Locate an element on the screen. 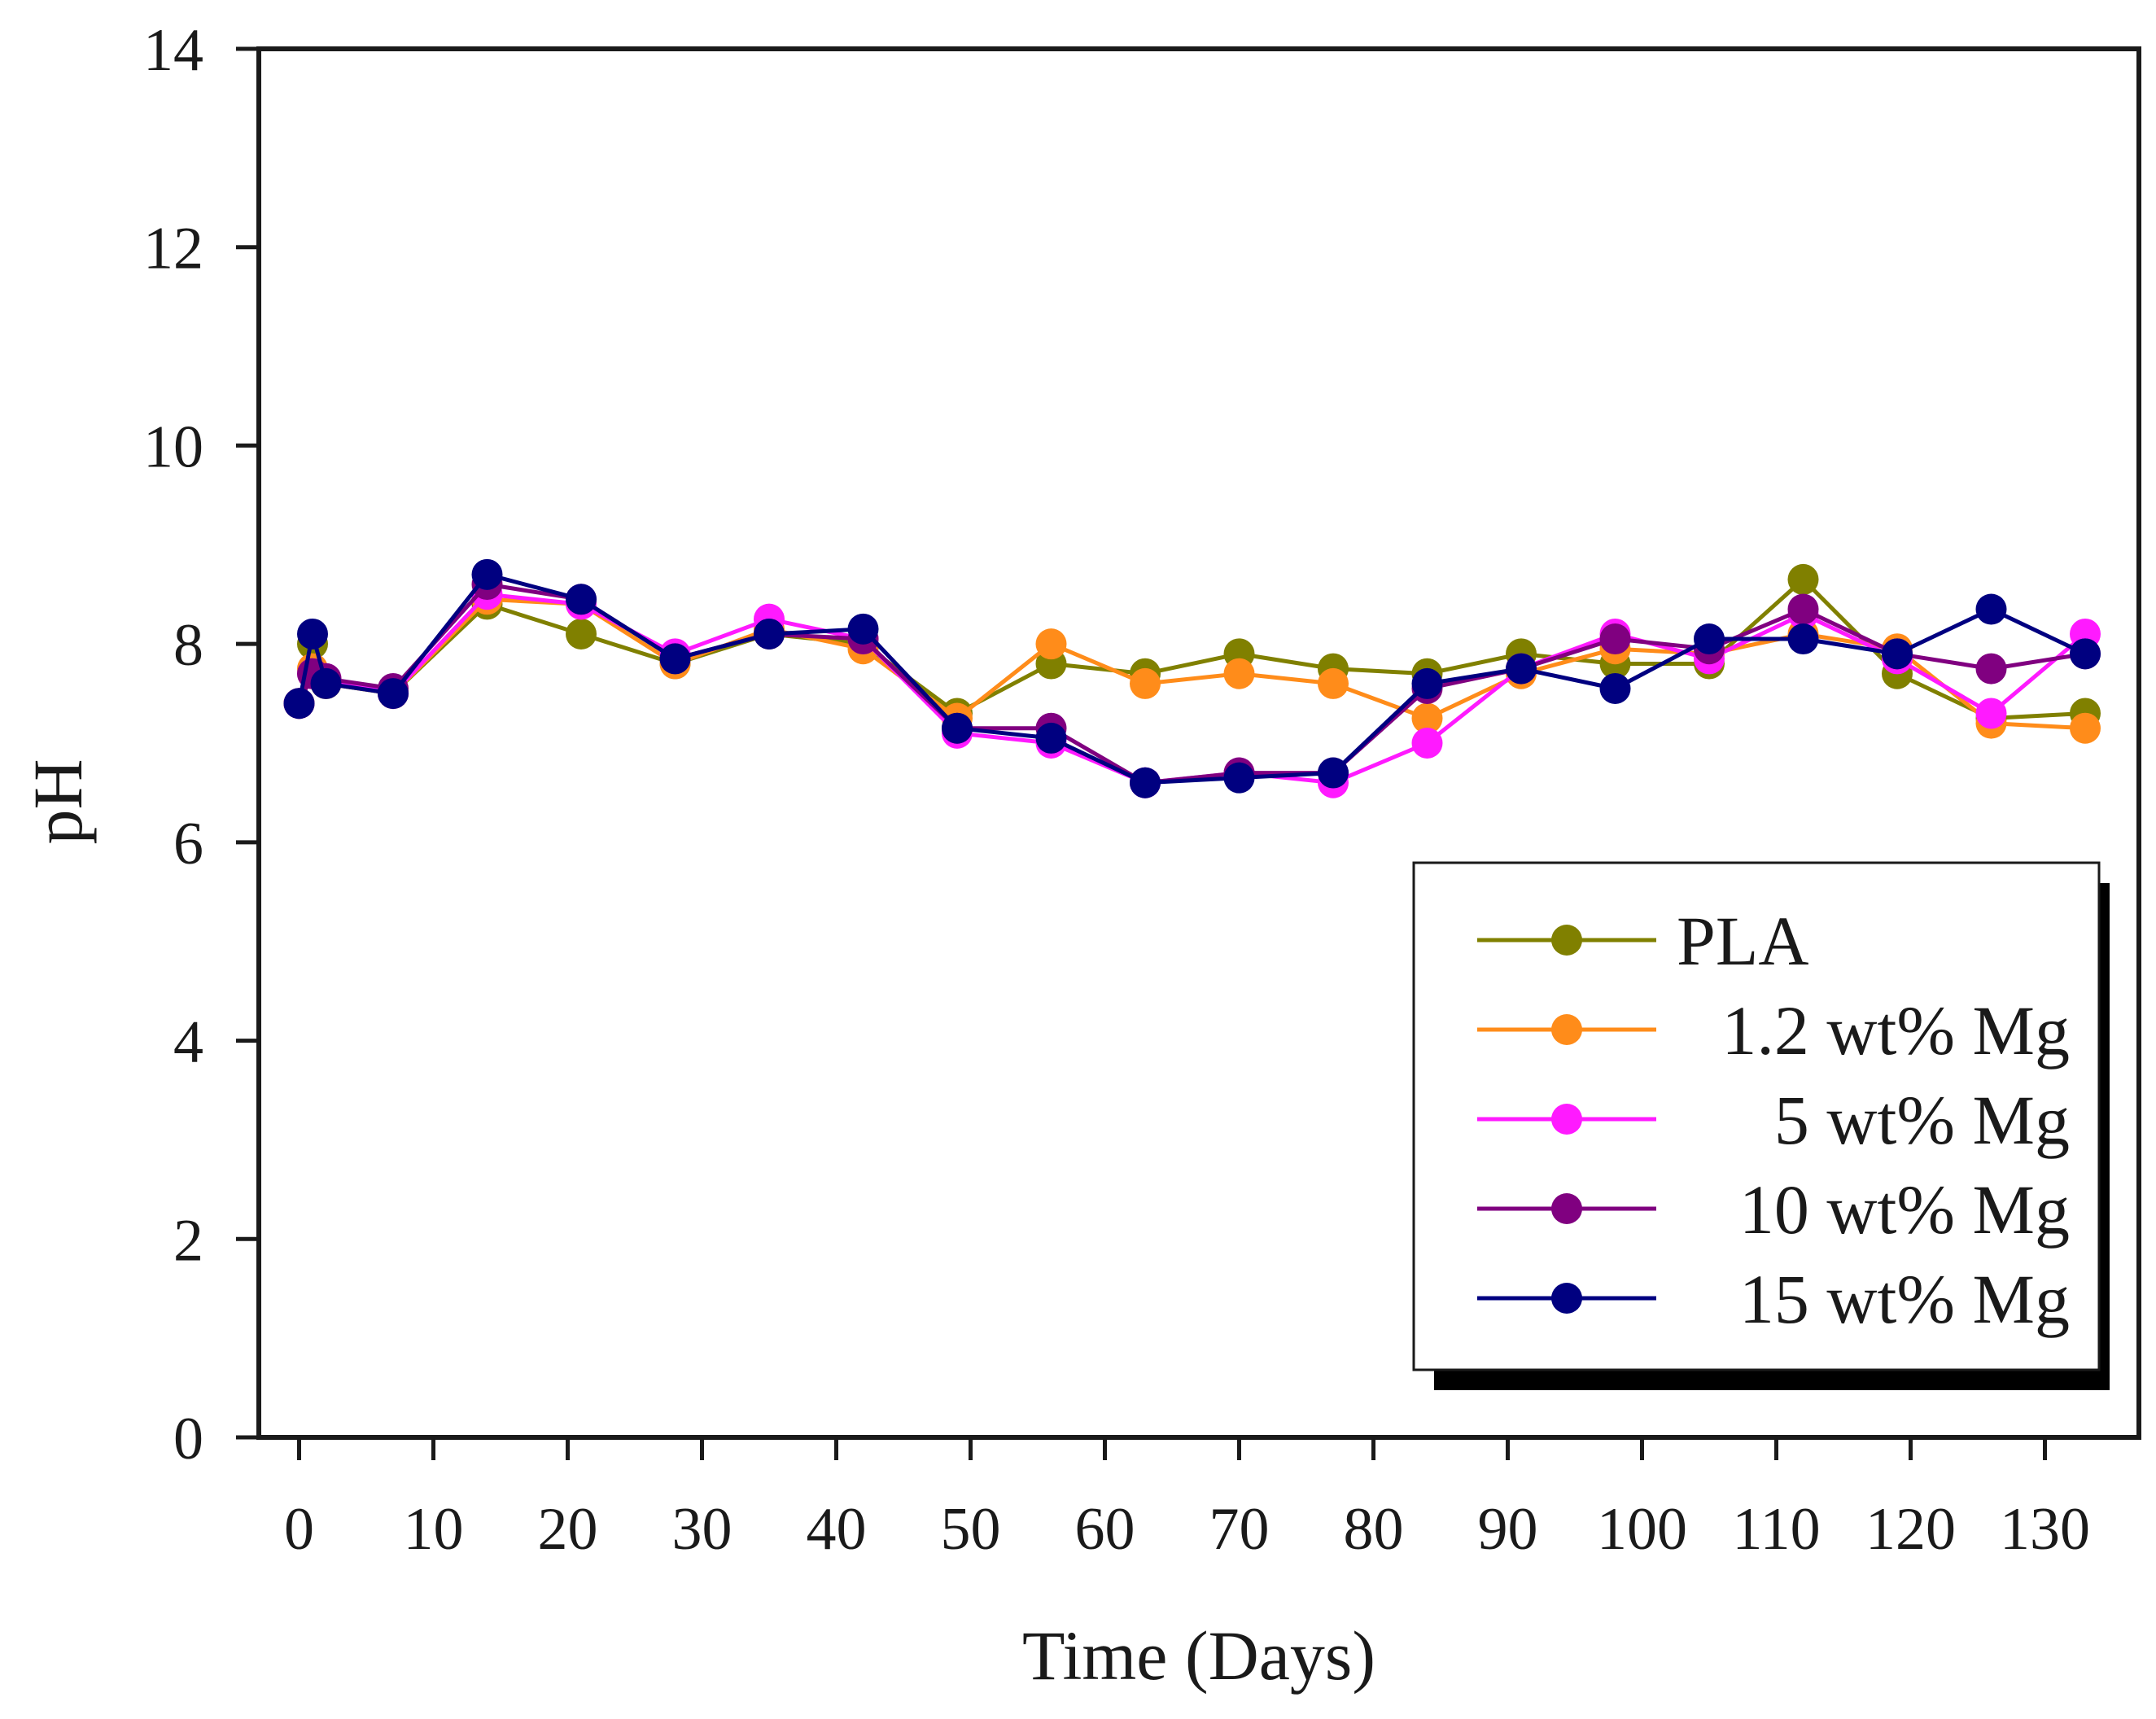 The width and height of the screenshot is (2156, 1719). legend: PLA 1.2 wt% Mg 5 wt% Mg 10 wt% Mg 15 wt% Mg is located at coordinates (1761, 1126).